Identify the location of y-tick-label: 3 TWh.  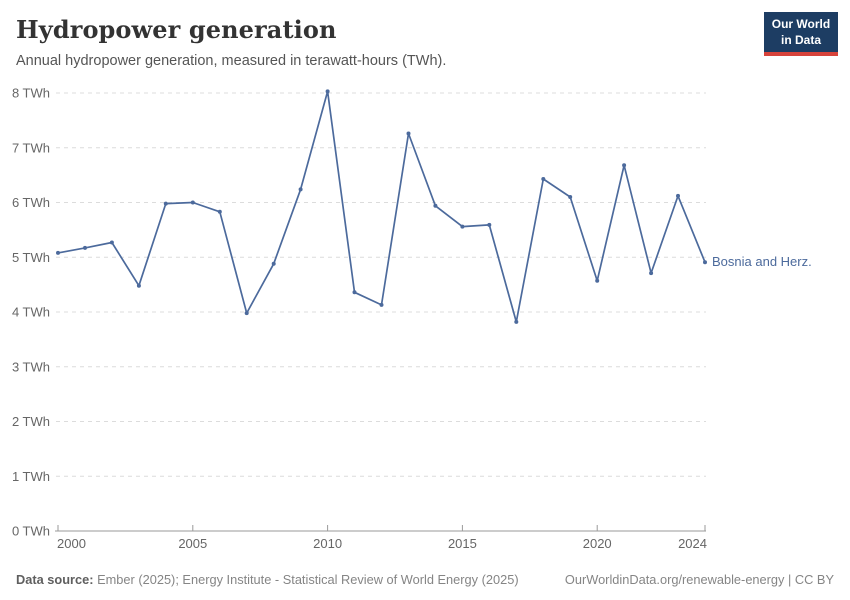
(31, 366).